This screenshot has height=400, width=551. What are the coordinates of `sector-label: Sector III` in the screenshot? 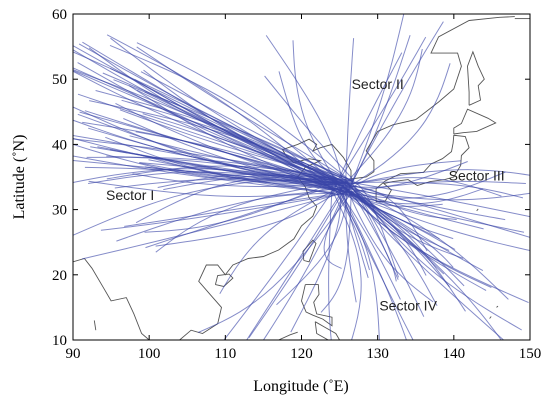 It's located at (477, 175).